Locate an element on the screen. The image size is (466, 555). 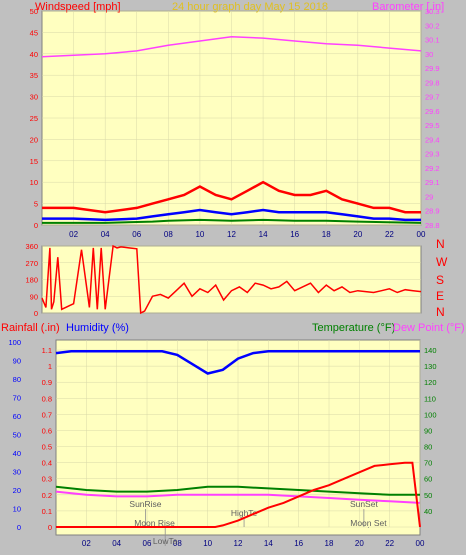
direction-y-tick-label: 180 is located at coordinates (31, 280).